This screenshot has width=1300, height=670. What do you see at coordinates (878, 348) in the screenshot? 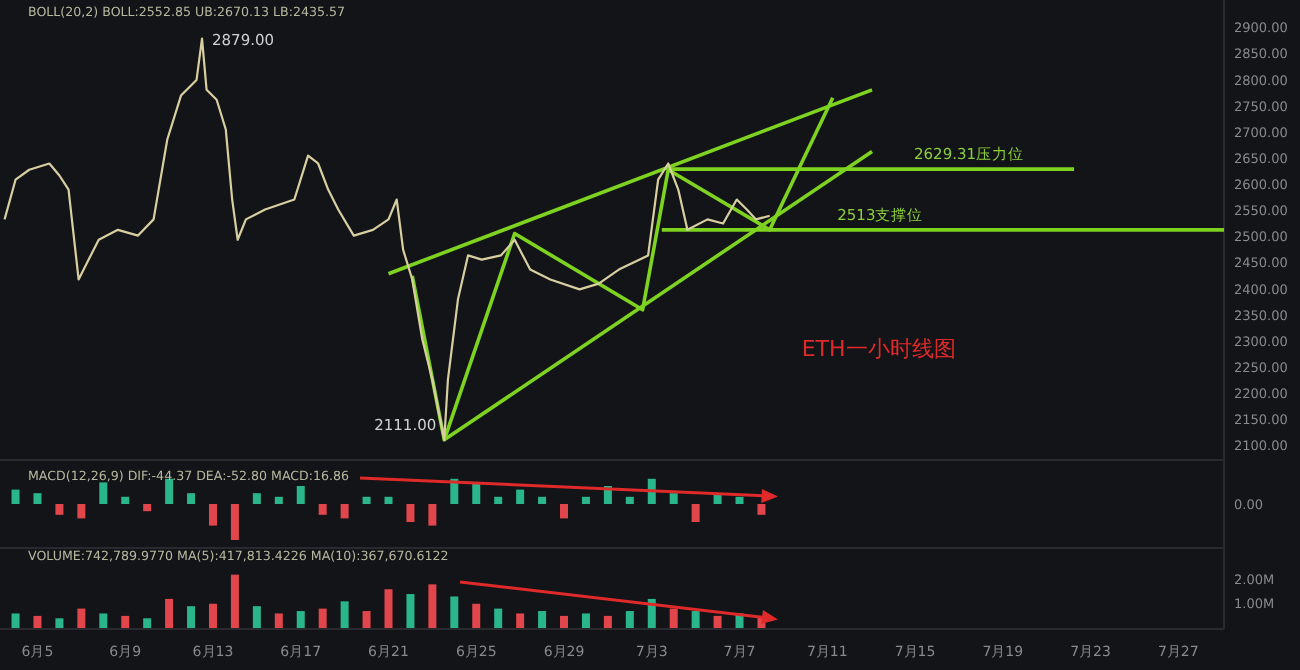
I see `annotation: ETH一小时线图` at bounding box center [878, 348].